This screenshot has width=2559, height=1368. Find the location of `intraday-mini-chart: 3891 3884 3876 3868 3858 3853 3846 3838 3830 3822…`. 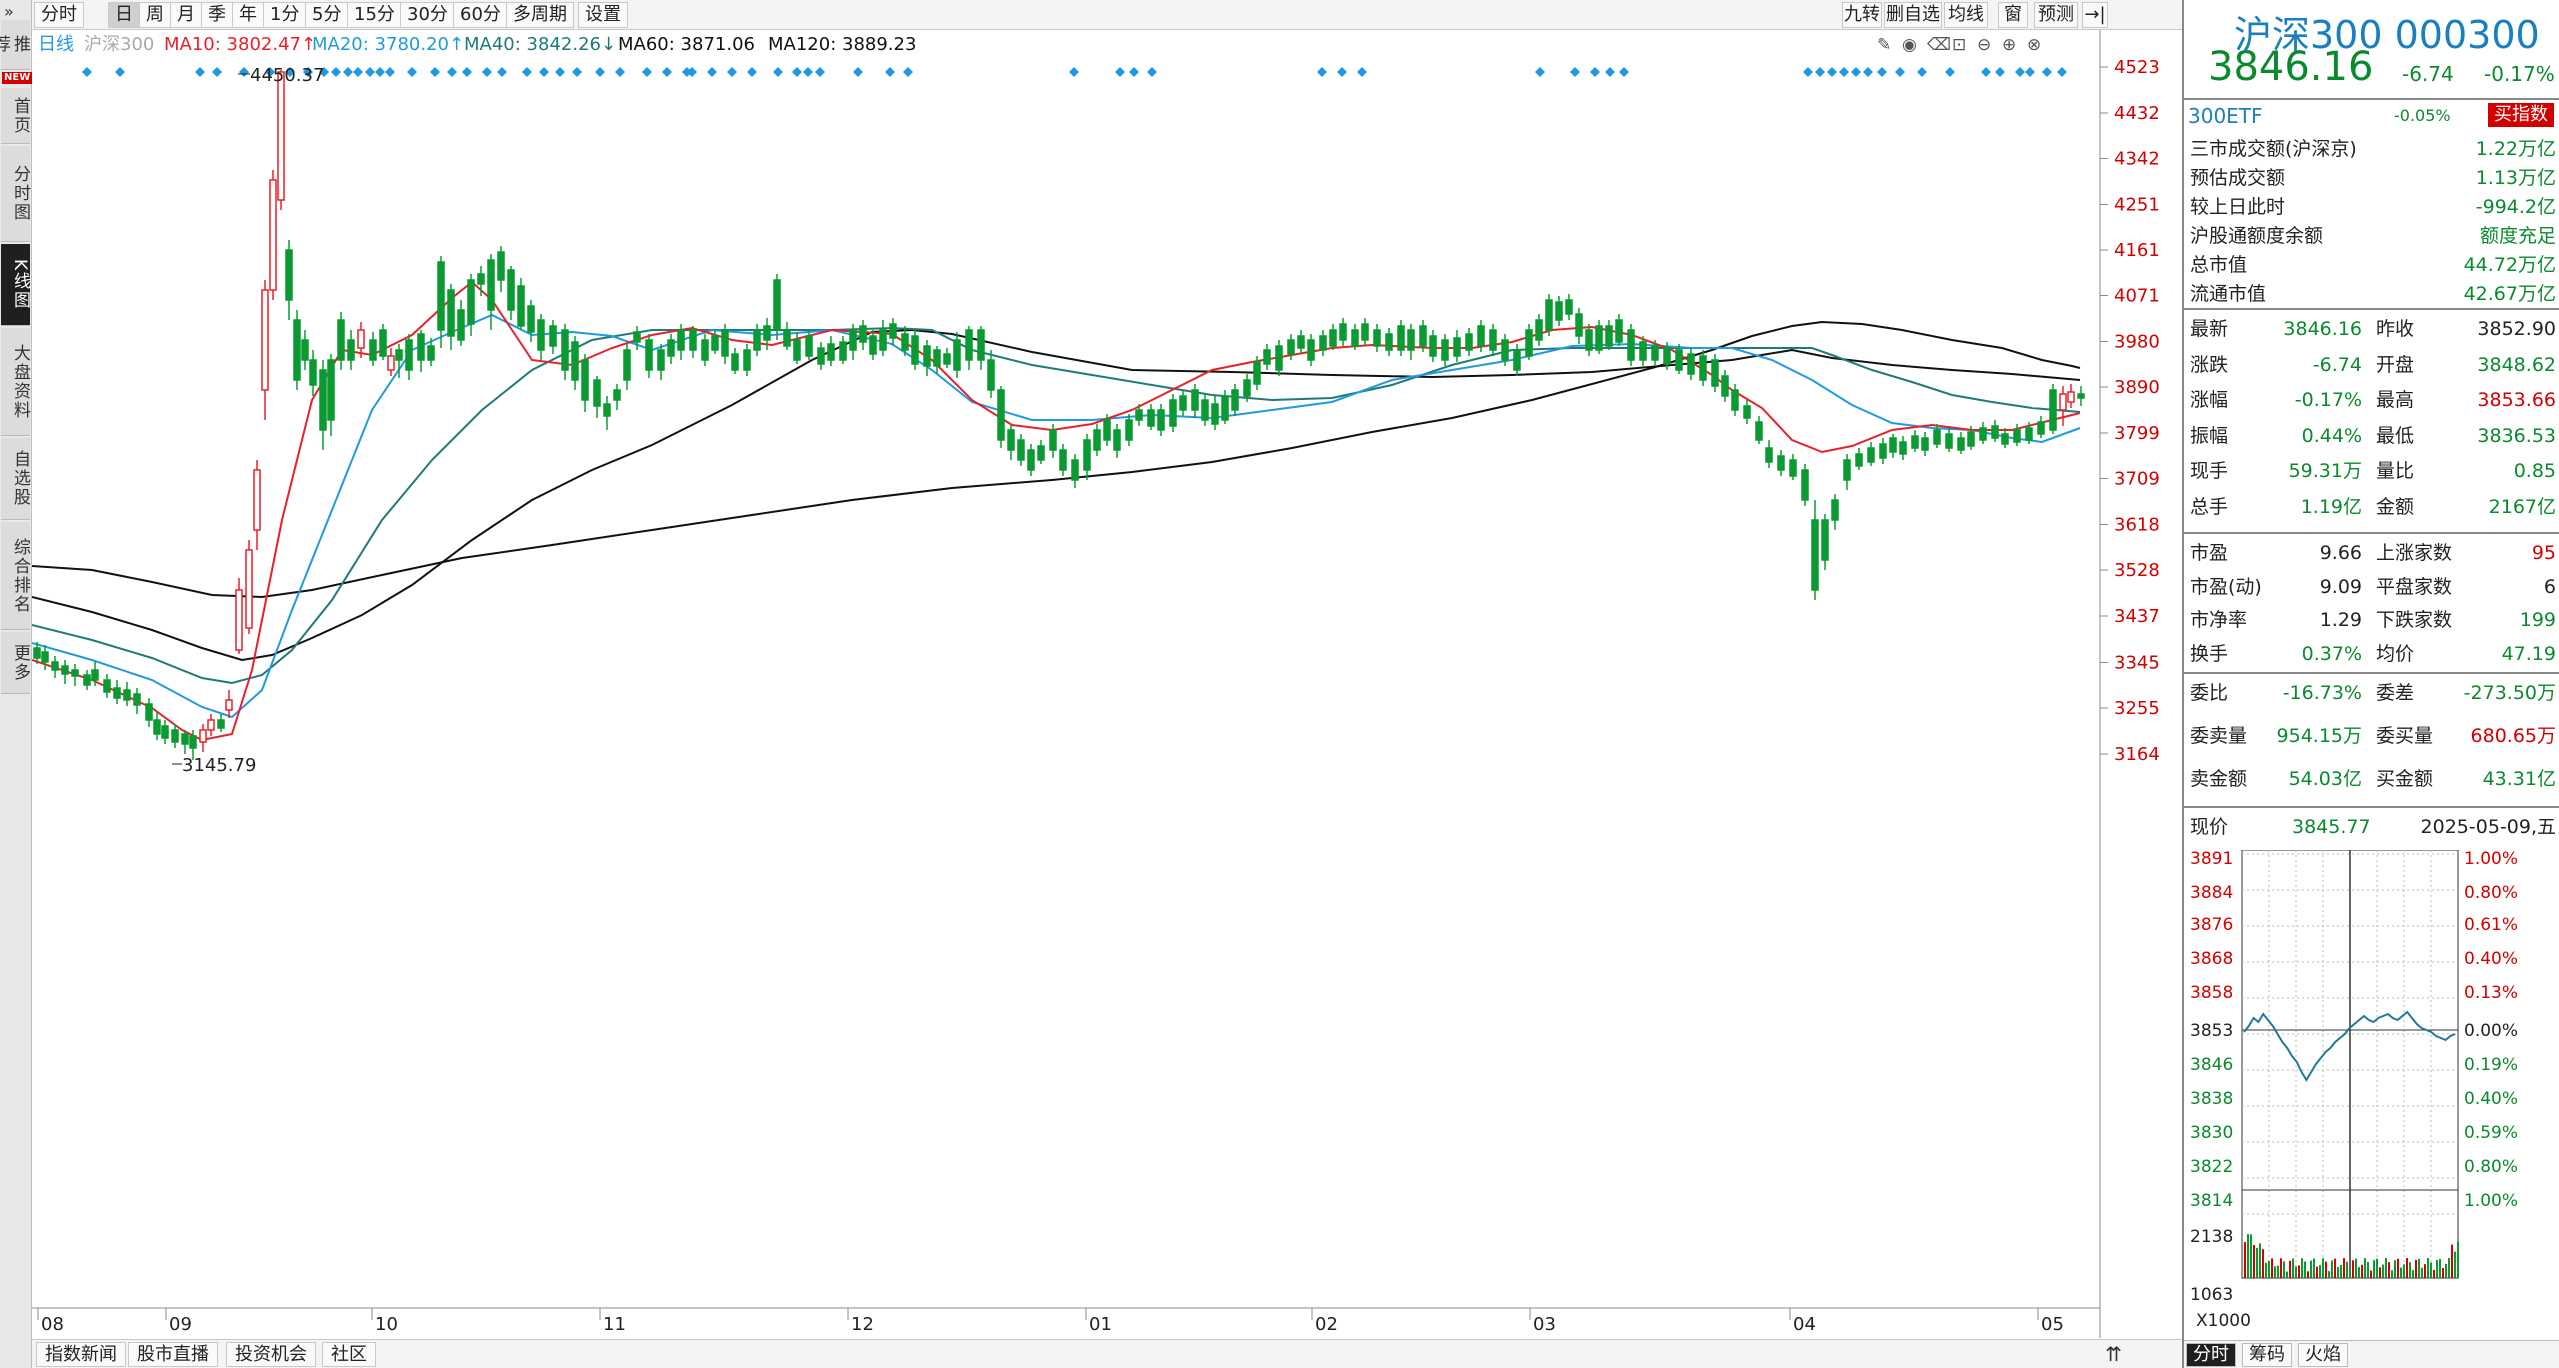

intraday-mini-chart: 3891 3884 3876 3868 3858 3853 3846 3838 3830 3822… is located at coordinates (2372, 1094).